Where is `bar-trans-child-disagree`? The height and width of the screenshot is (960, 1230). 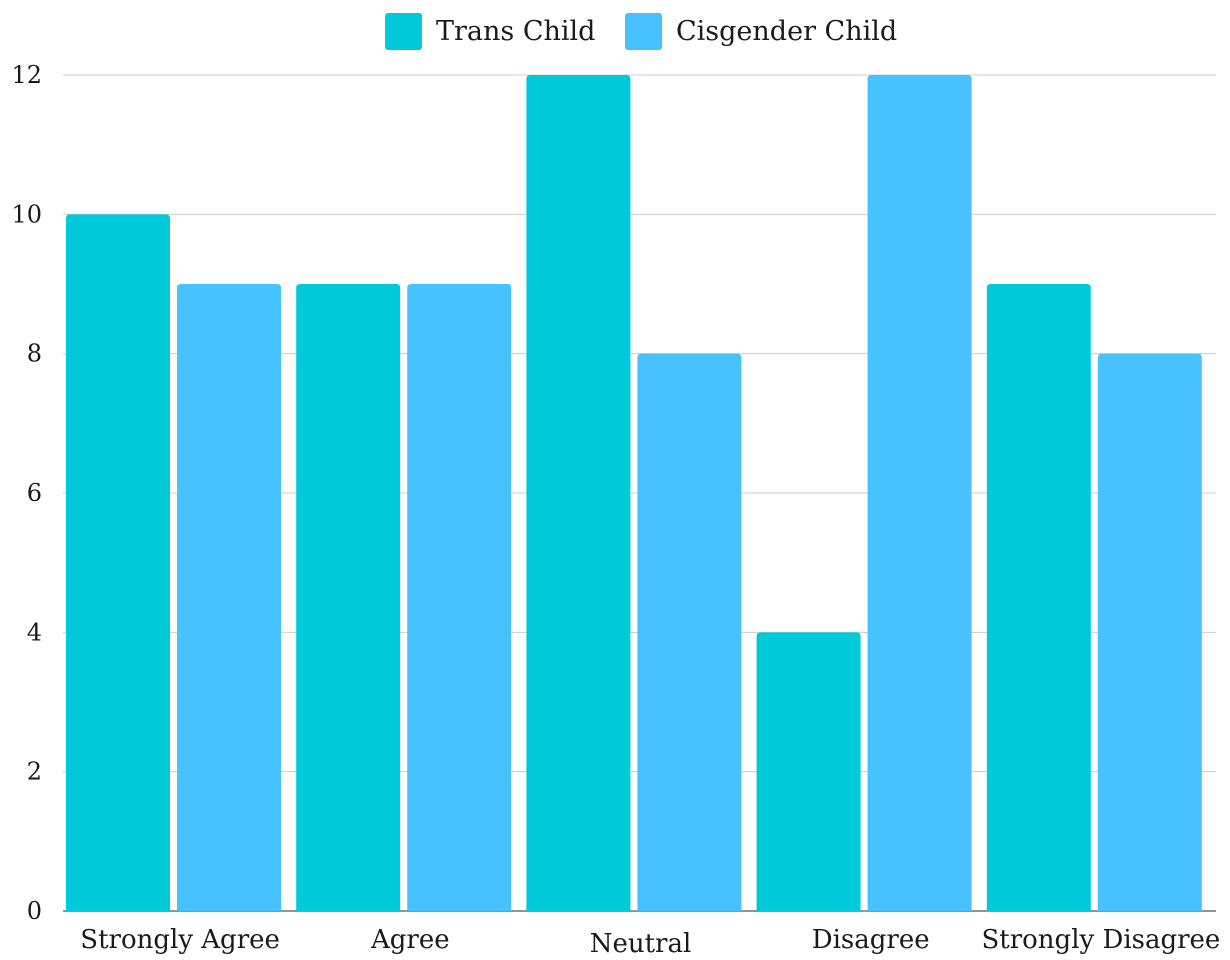 bar-trans-child-disagree is located at coordinates (808, 771).